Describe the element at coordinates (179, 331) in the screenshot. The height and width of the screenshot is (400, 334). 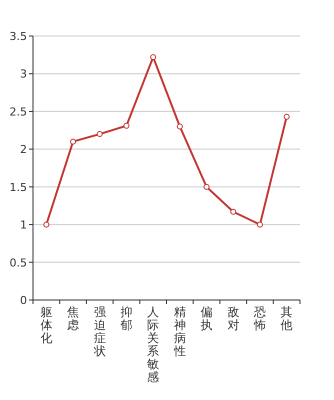
I see `x-tick-label: 精神病性` at that location.